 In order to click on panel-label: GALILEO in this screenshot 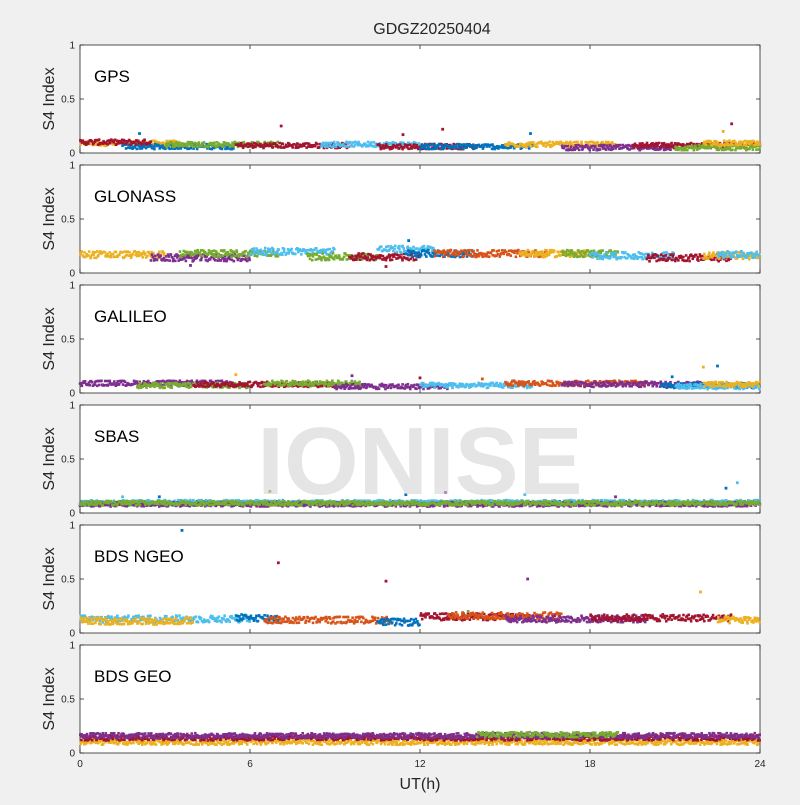, I will do `click(130, 316)`.